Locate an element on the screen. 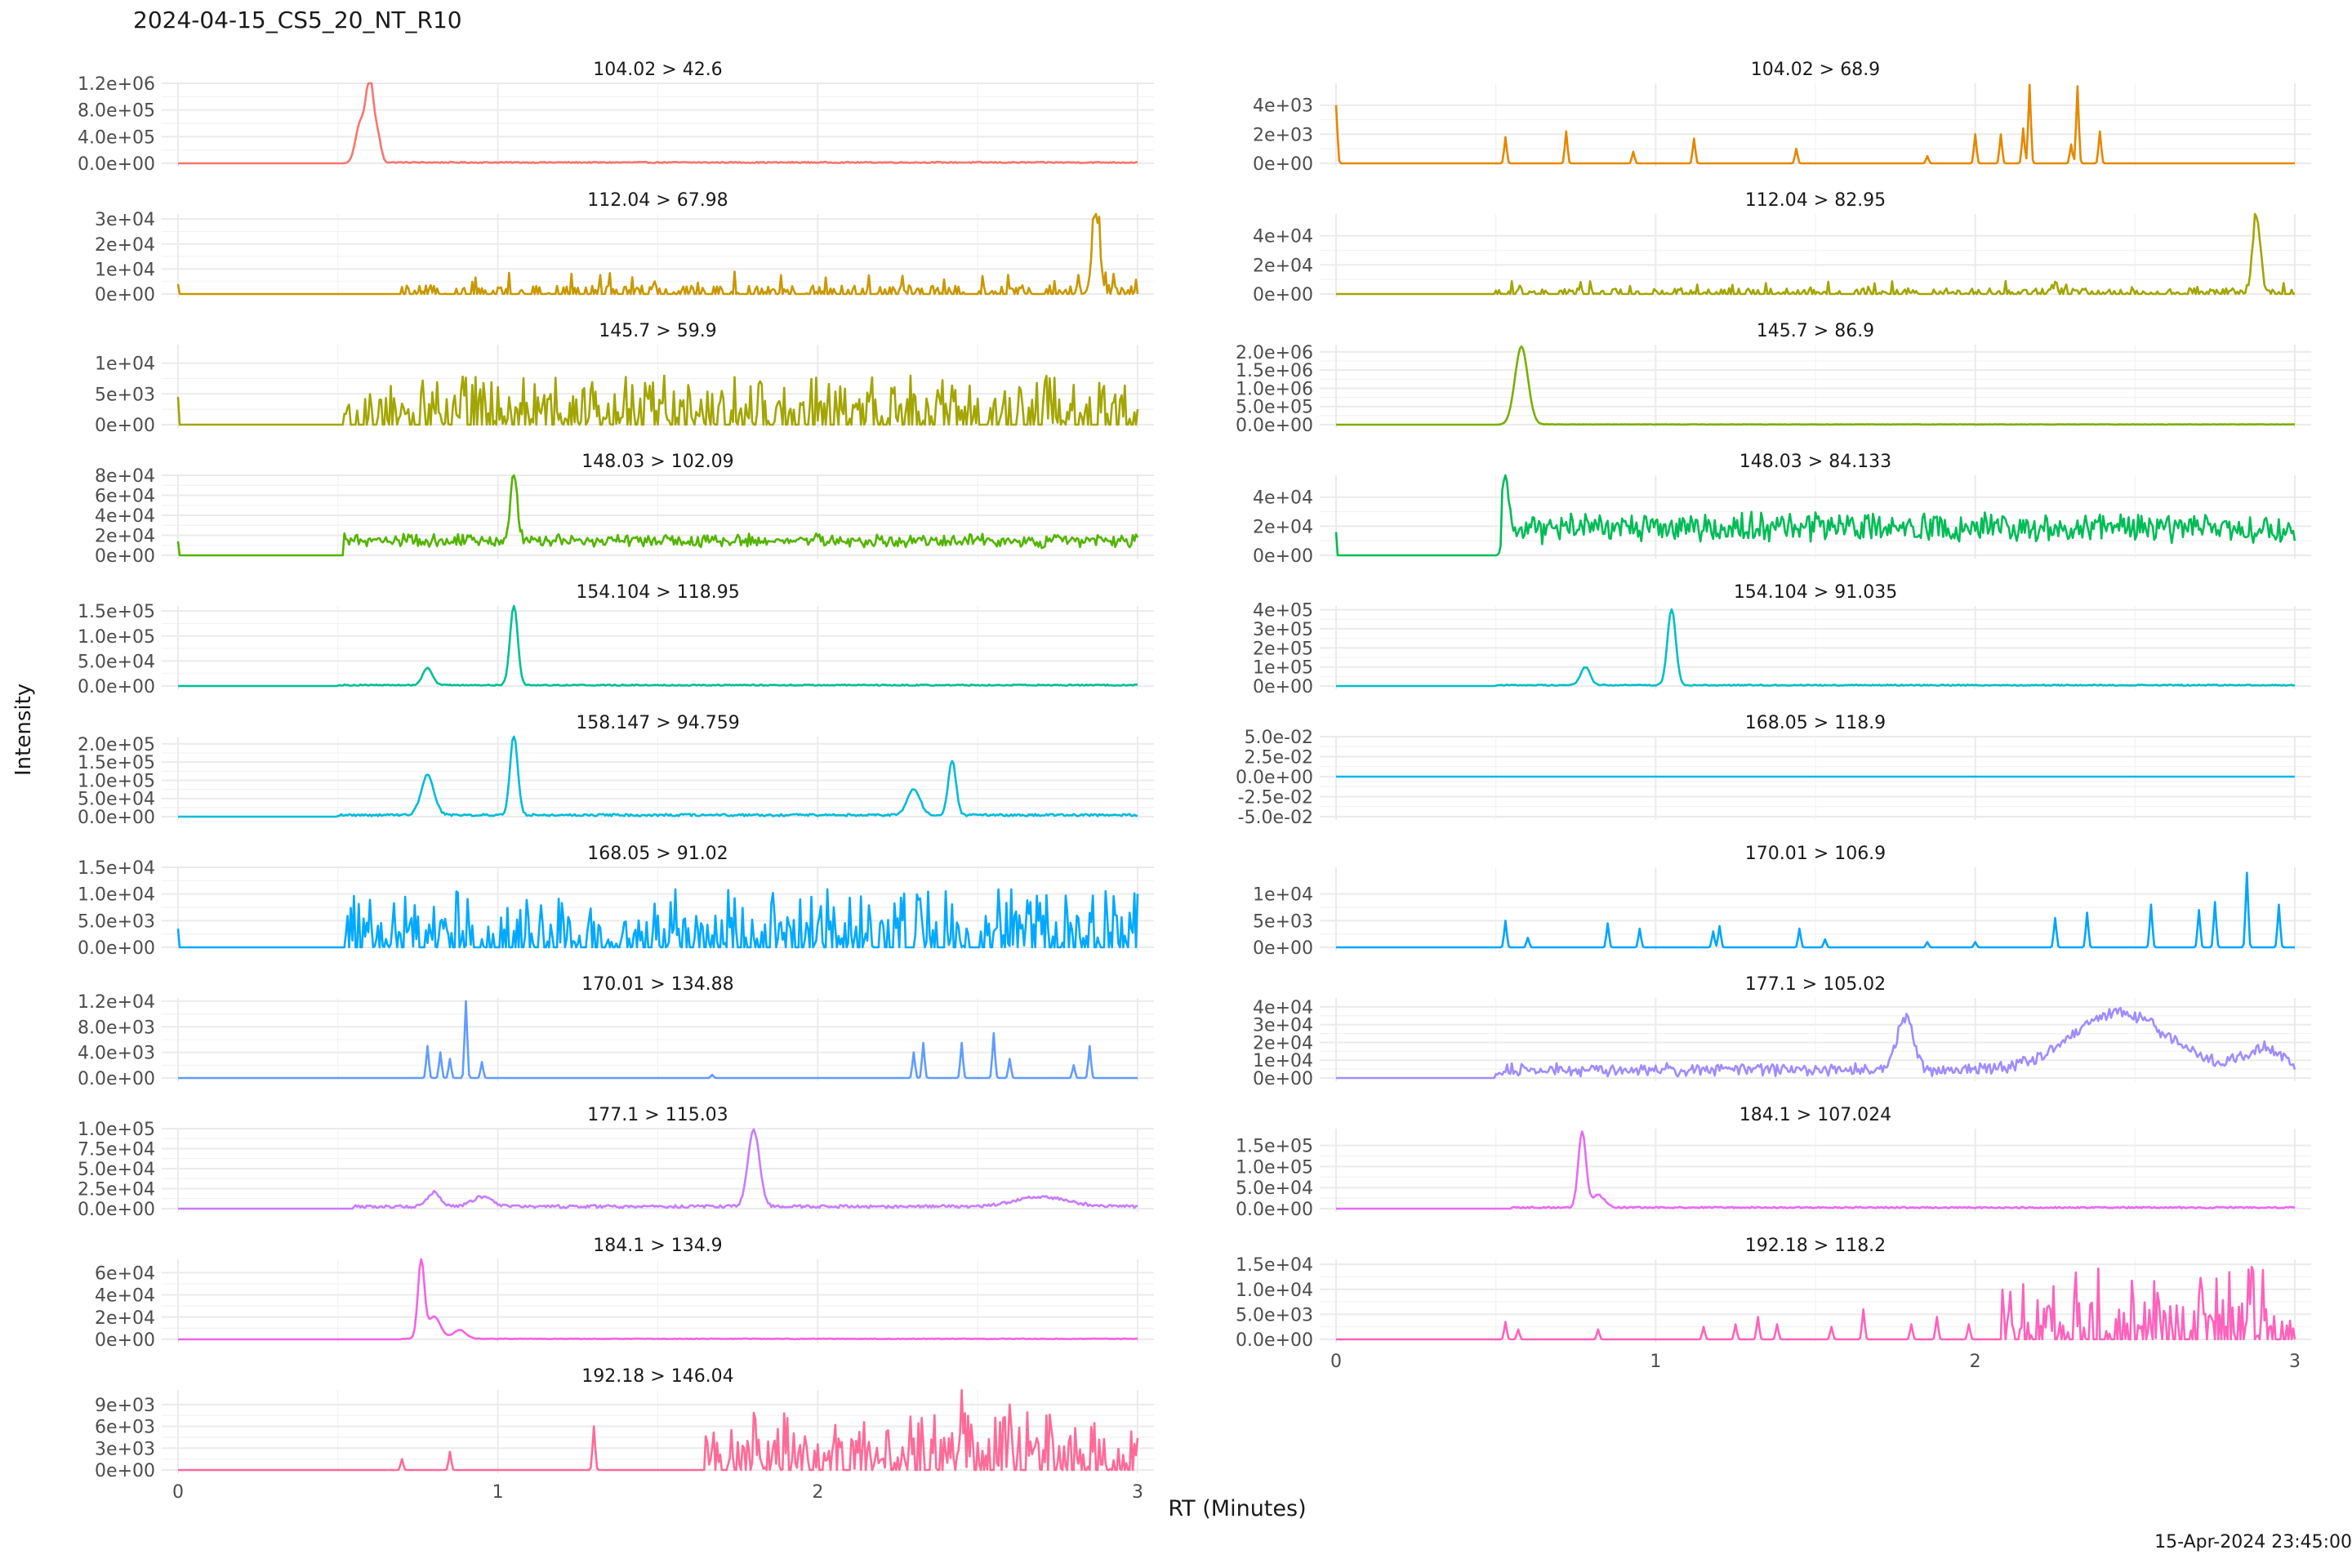 Image resolution: width=2352 pixels, height=1568 pixels. y-tick-label: 1.5e+04 is located at coordinates (1274, 1265).